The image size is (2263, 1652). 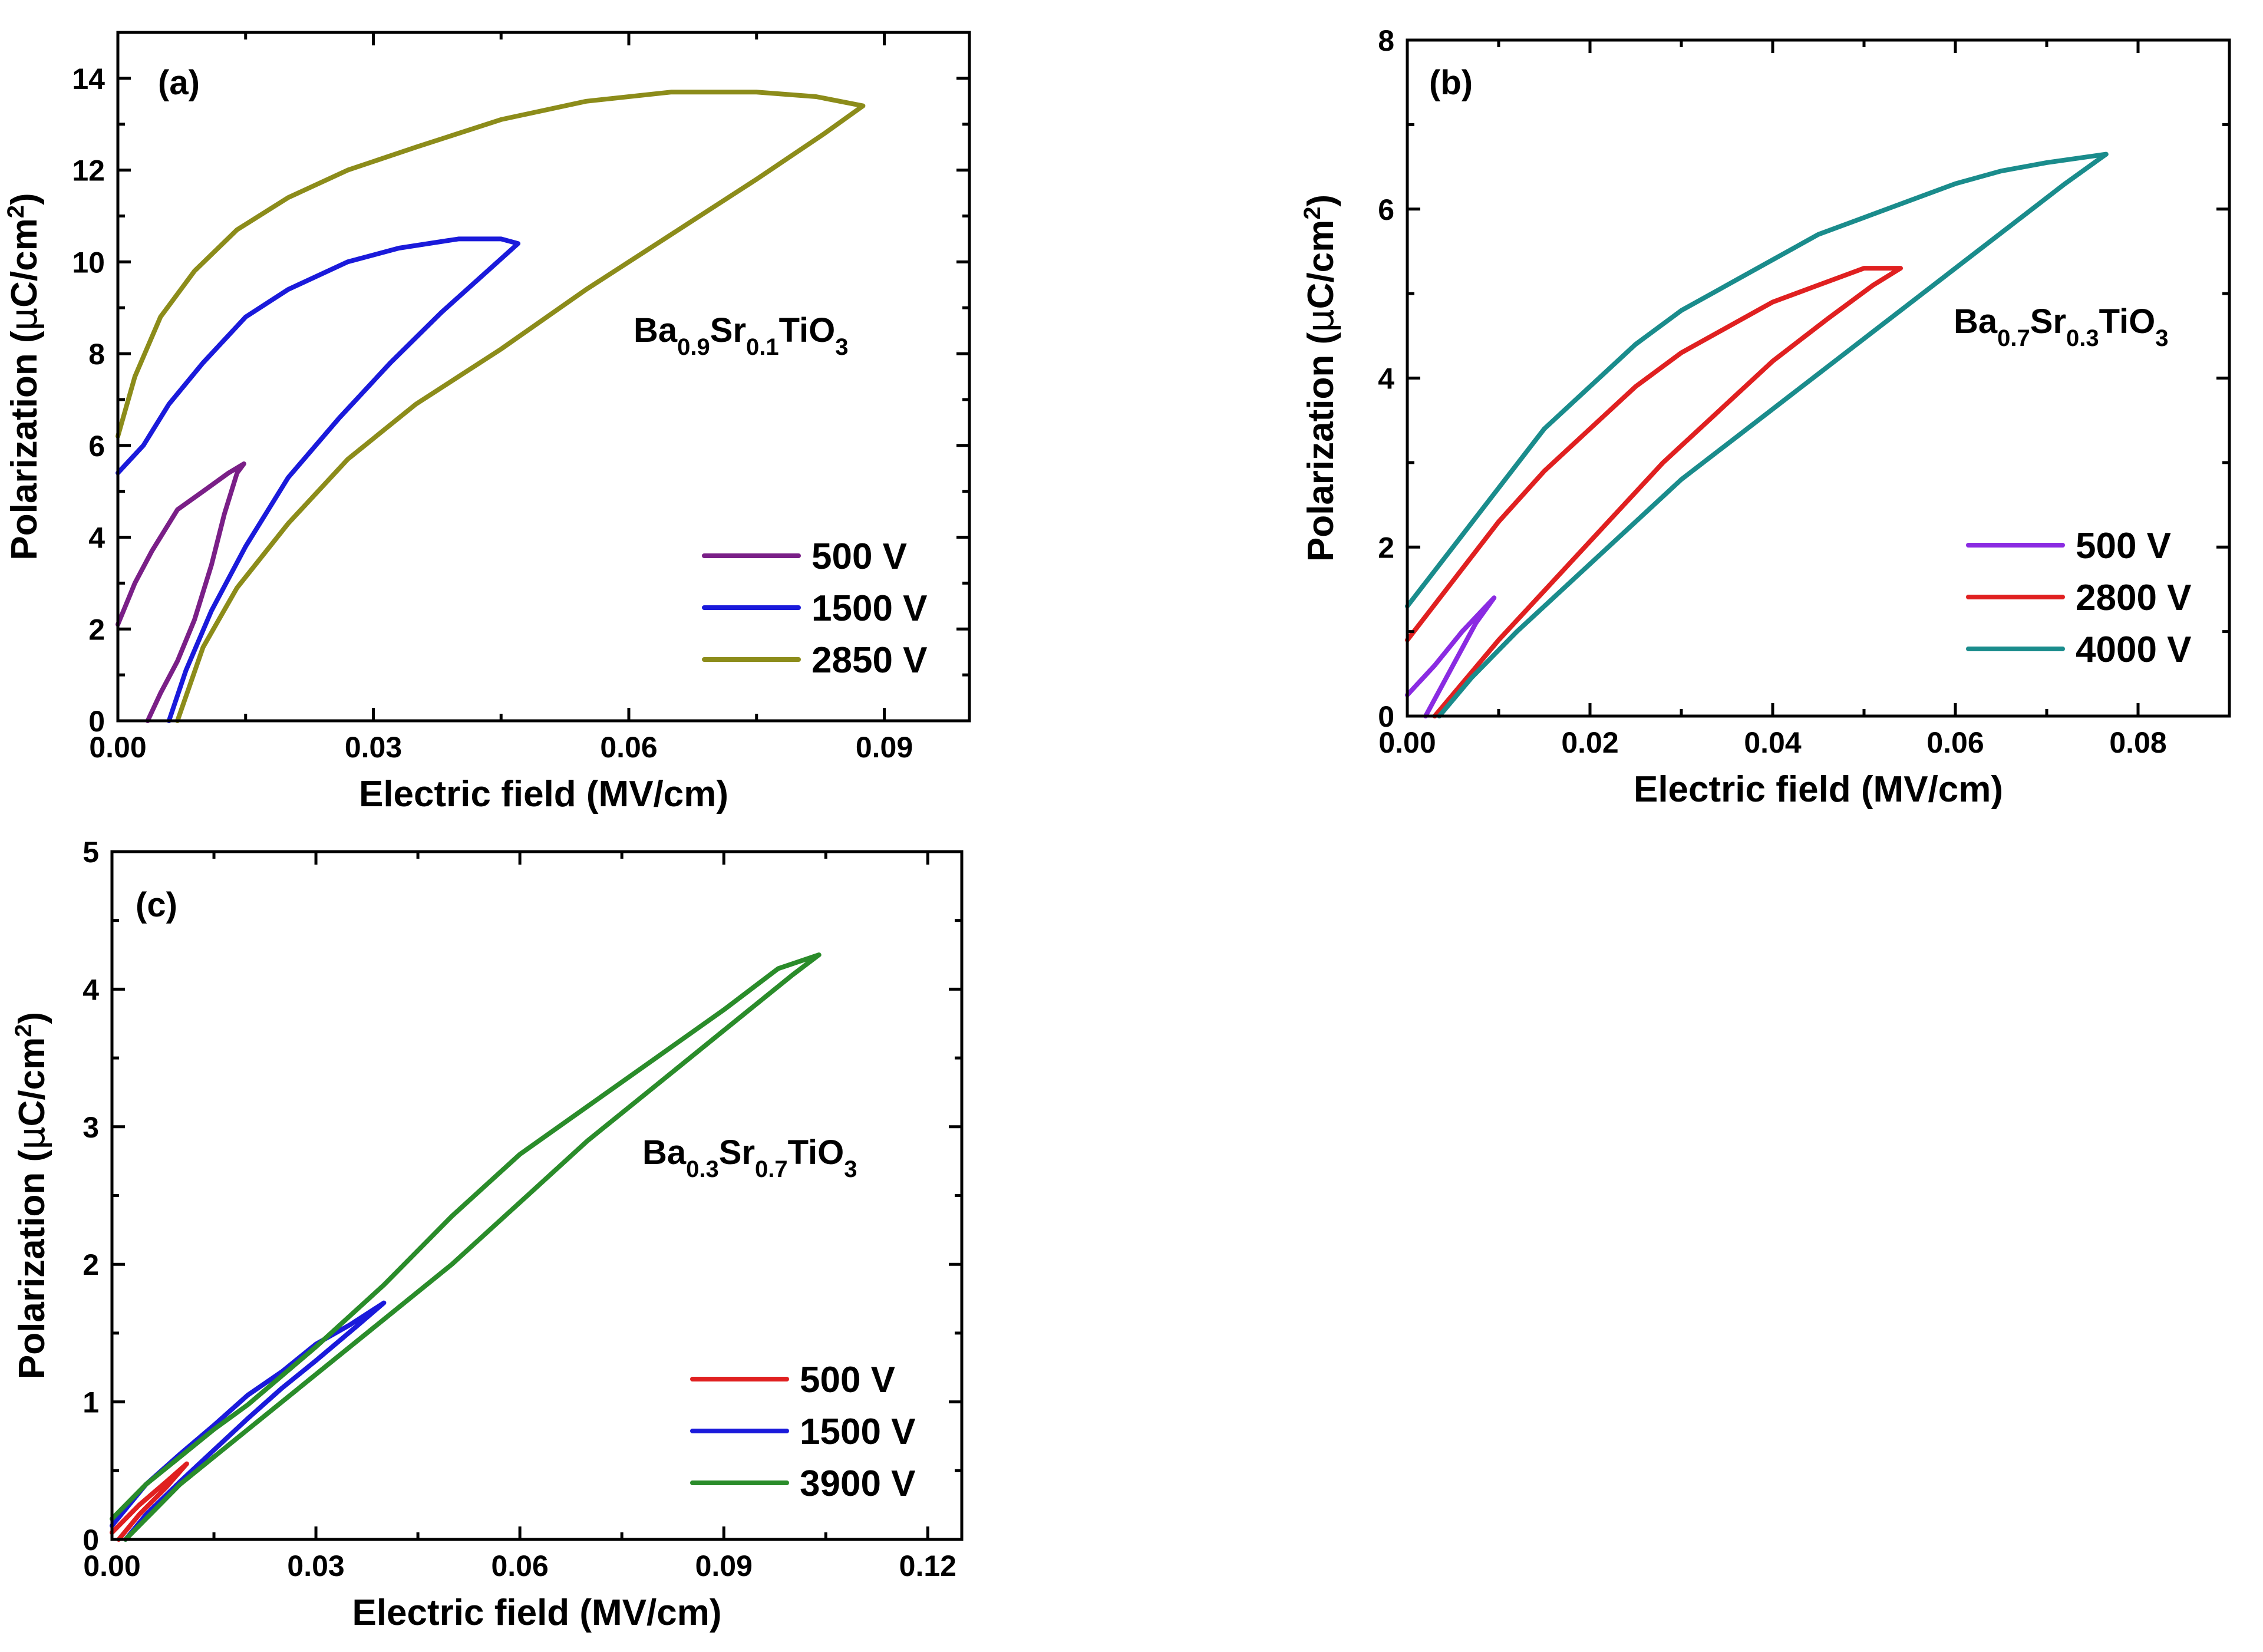 I want to click on x-tick-label: 0.12, so click(x=928, y=1565).